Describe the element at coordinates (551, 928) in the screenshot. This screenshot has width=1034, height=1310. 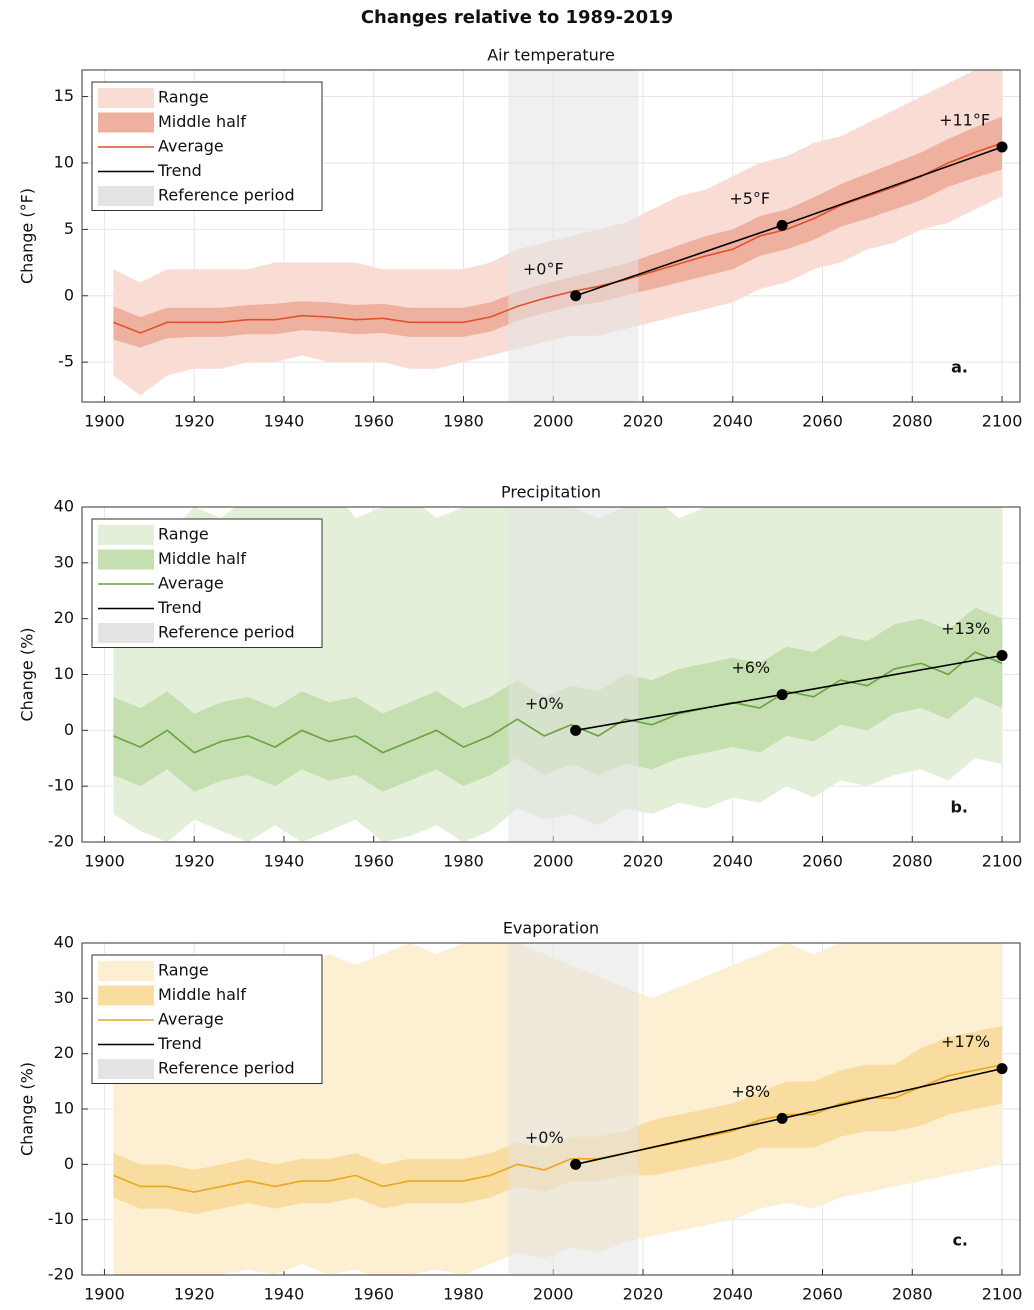
I see `panel-title: Evaporation` at that location.